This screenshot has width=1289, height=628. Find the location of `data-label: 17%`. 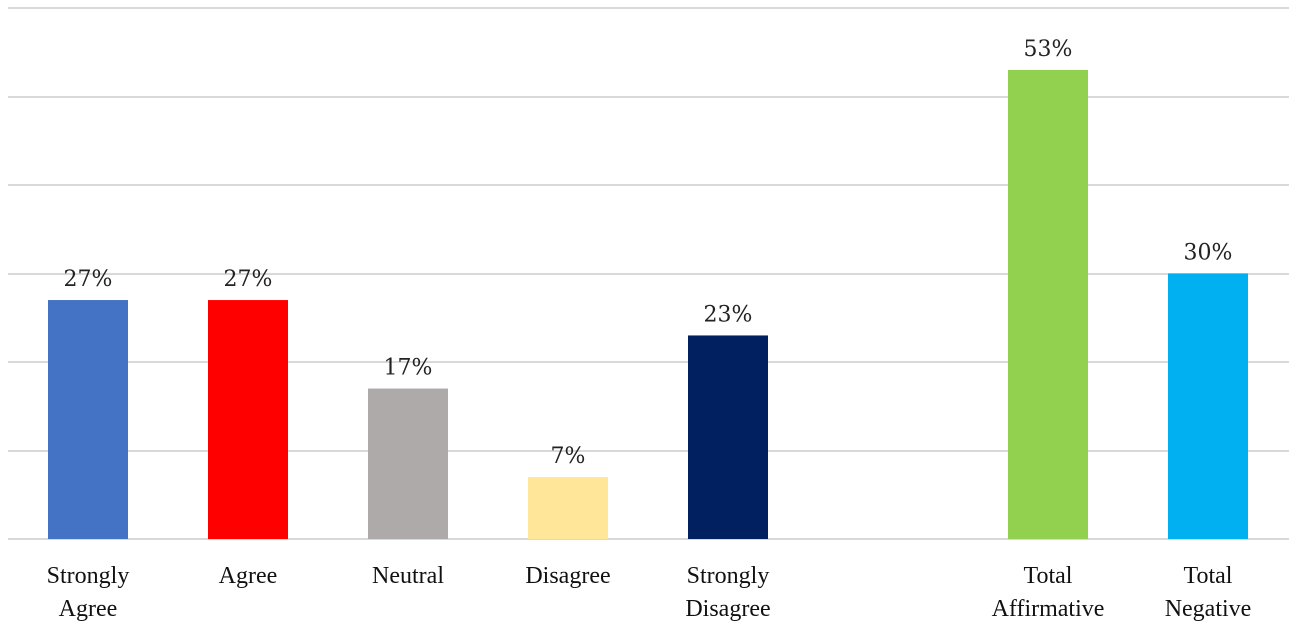

data-label: 17% is located at coordinates (408, 368).